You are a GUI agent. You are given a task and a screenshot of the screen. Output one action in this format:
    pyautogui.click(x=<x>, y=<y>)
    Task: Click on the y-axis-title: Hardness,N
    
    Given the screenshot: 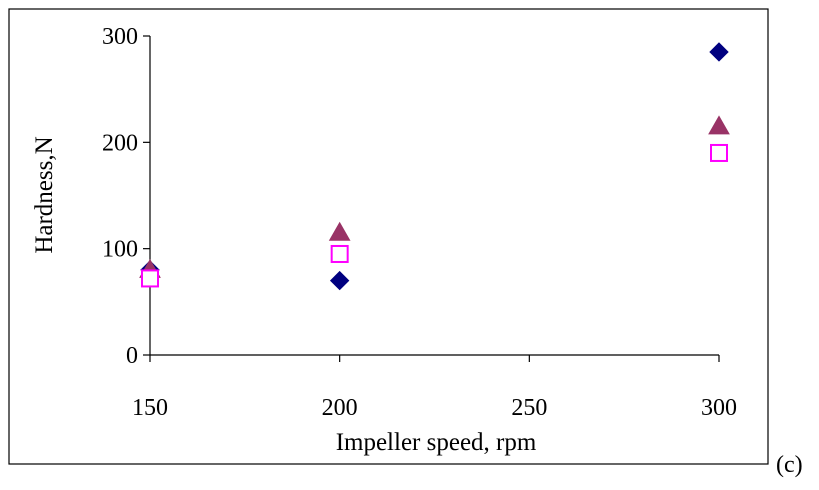 What is the action you would take?
    pyautogui.click(x=44, y=194)
    